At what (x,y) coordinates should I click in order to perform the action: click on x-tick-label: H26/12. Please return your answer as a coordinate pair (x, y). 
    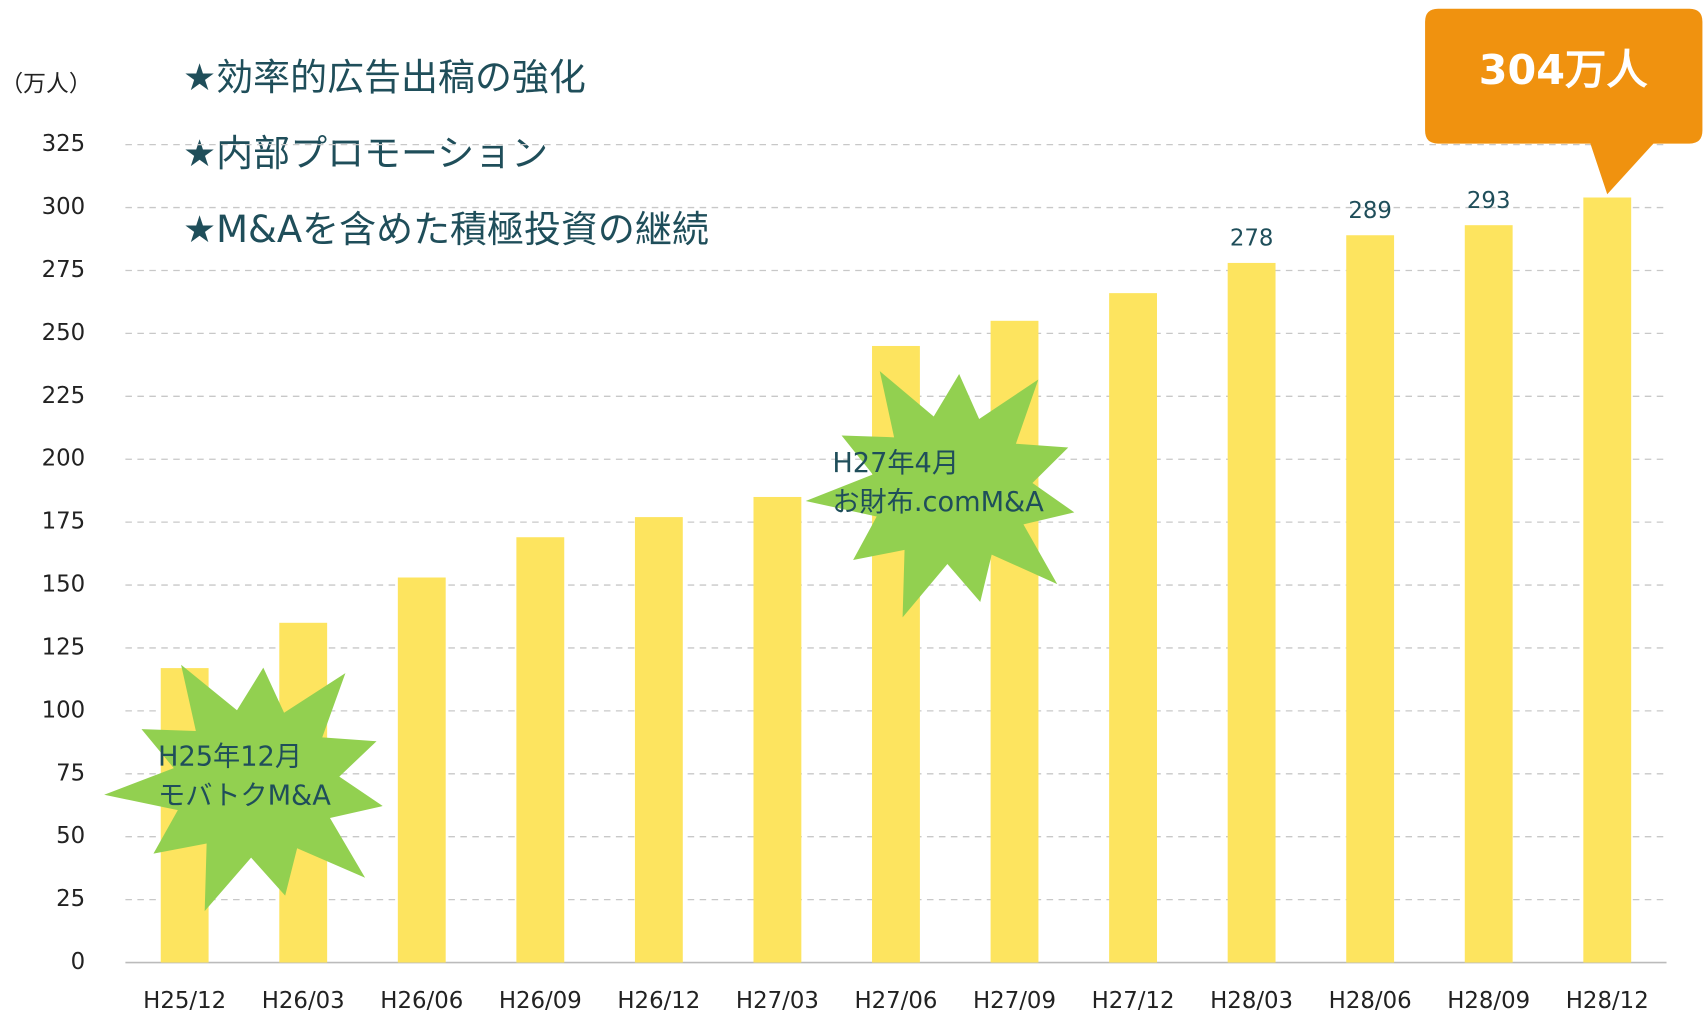
    Looking at the image, I should click on (658, 1001).